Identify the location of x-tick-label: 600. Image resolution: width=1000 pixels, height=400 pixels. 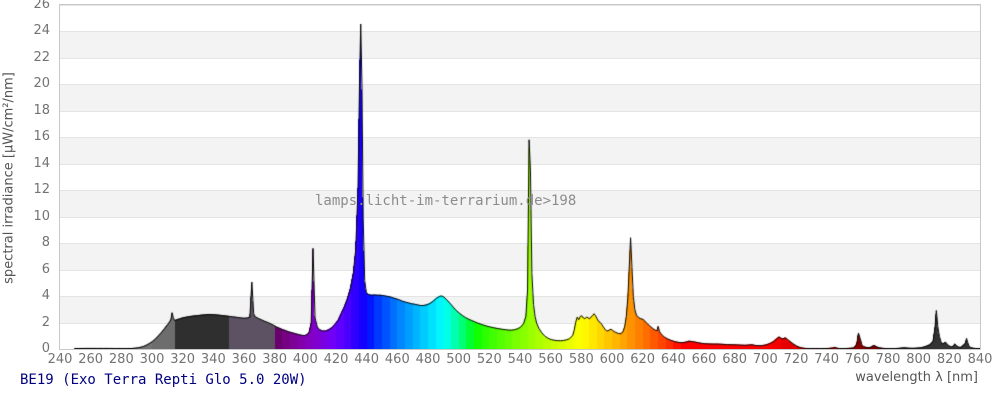
(612, 359).